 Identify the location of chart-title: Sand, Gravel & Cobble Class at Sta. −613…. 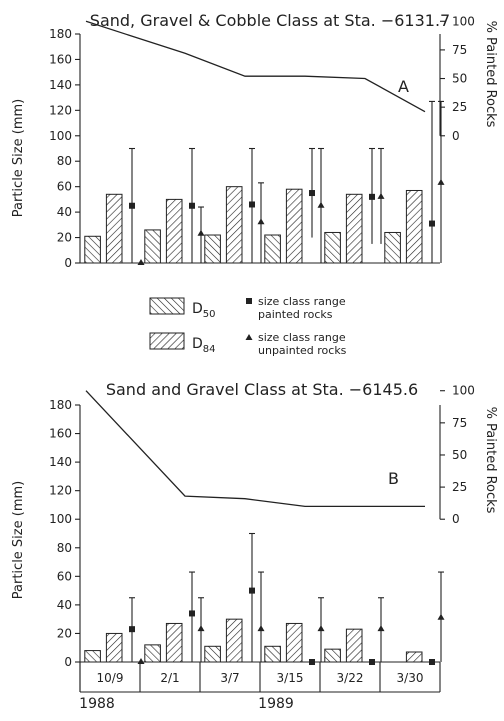
(270, 20).